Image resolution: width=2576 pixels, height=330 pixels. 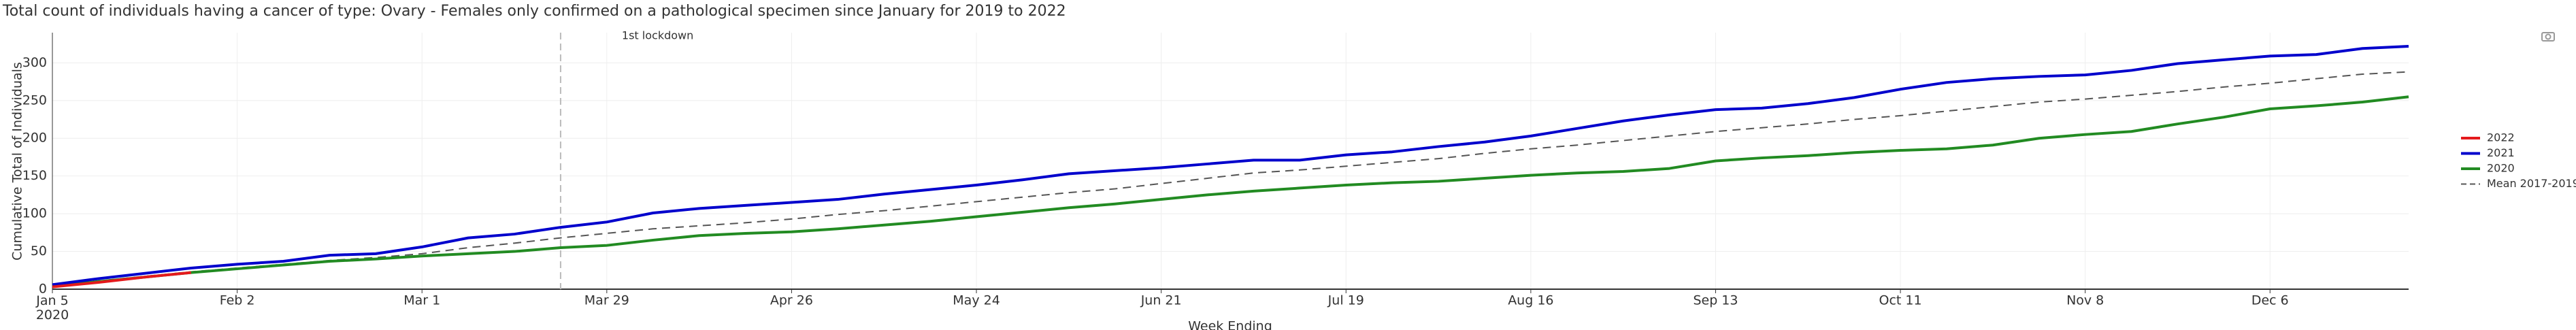 What do you see at coordinates (52, 300) in the screenshot?
I see `x-tick-label-line: Jan 5` at bounding box center [52, 300].